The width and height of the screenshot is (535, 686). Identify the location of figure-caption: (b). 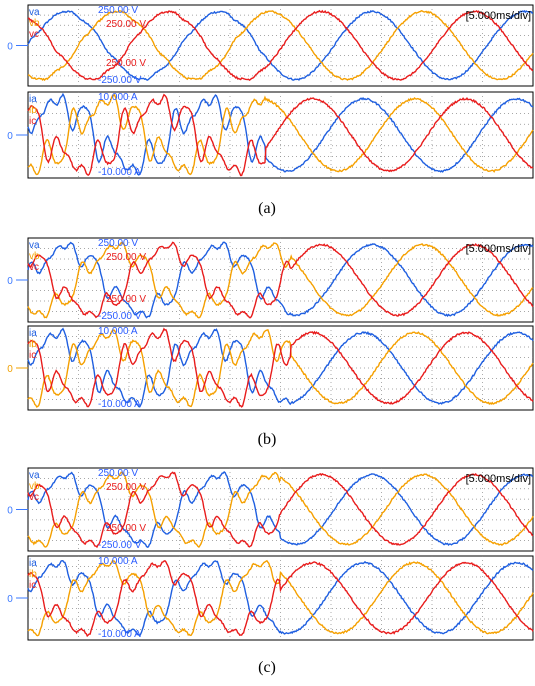
(267, 439).